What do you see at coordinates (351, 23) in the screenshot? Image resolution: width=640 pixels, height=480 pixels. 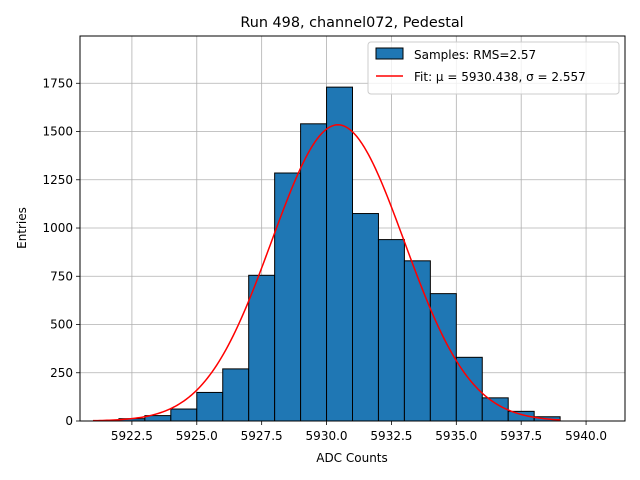 I see `chart-title: Run 498, channel072, Pedestal` at bounding box center [351, 23].